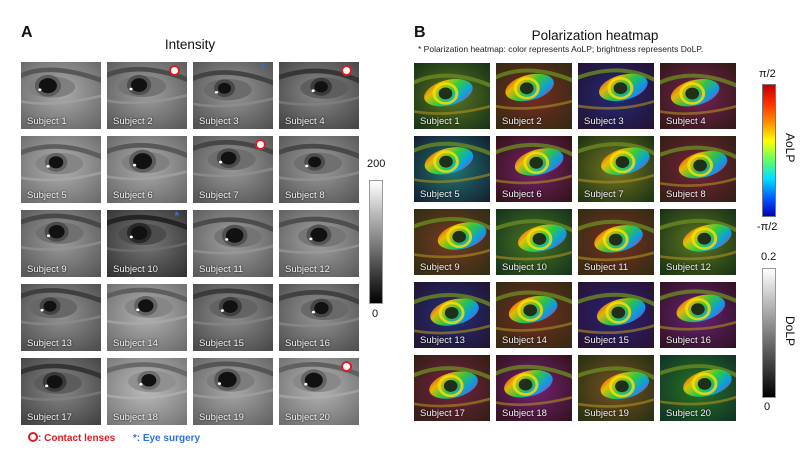 The height and width of the screenshot is (459, 811). What do you see at coordinates (606, 413) in the screenshot?
I see `subject-label: Subject 19` at bounding box center [606, 413].